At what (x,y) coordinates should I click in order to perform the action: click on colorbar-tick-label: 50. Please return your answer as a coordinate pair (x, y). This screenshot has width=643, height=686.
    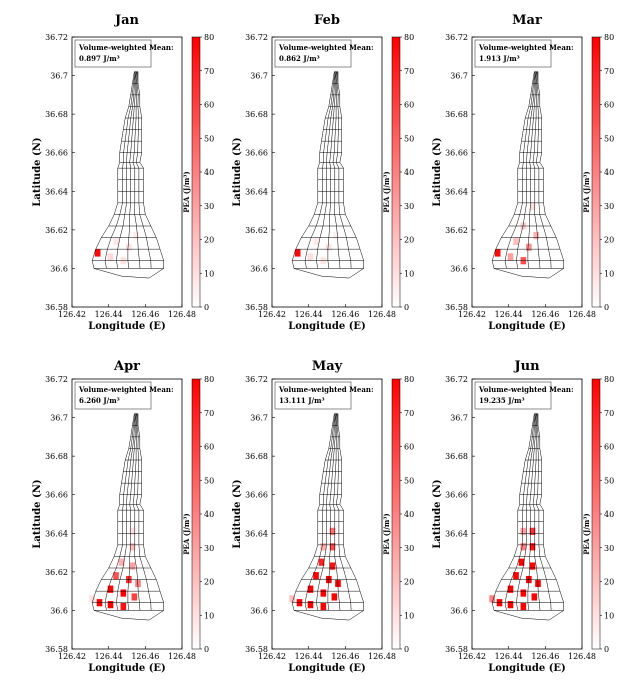
    Looking at the image, I should click on (409, 138).